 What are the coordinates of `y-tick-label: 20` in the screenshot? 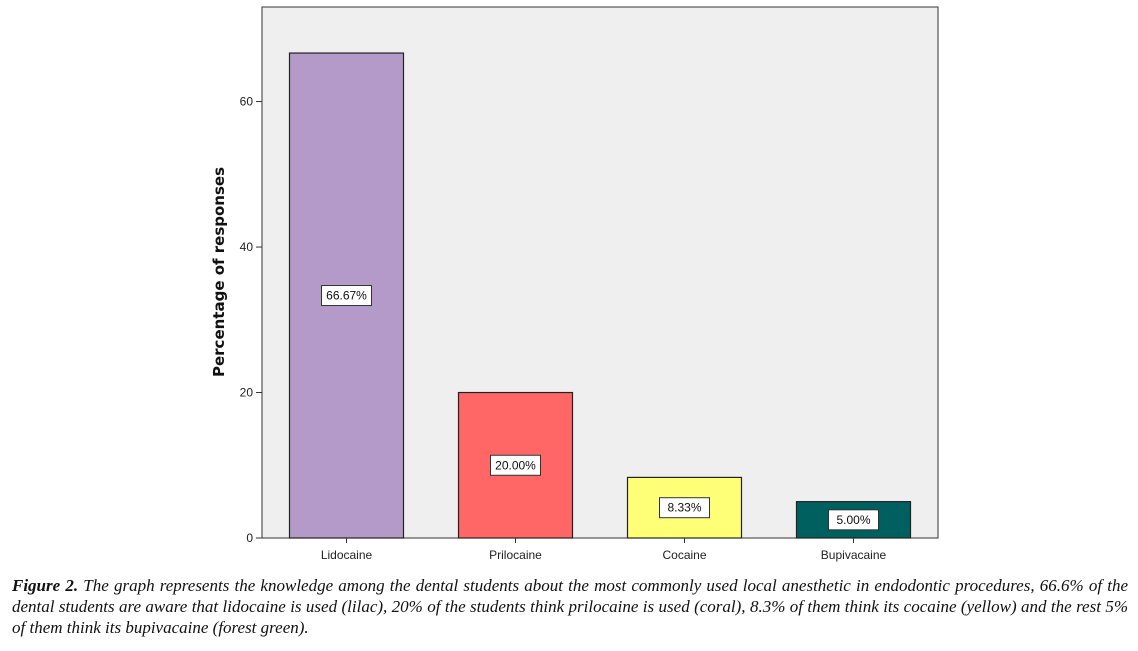 It's located at (247, 393).